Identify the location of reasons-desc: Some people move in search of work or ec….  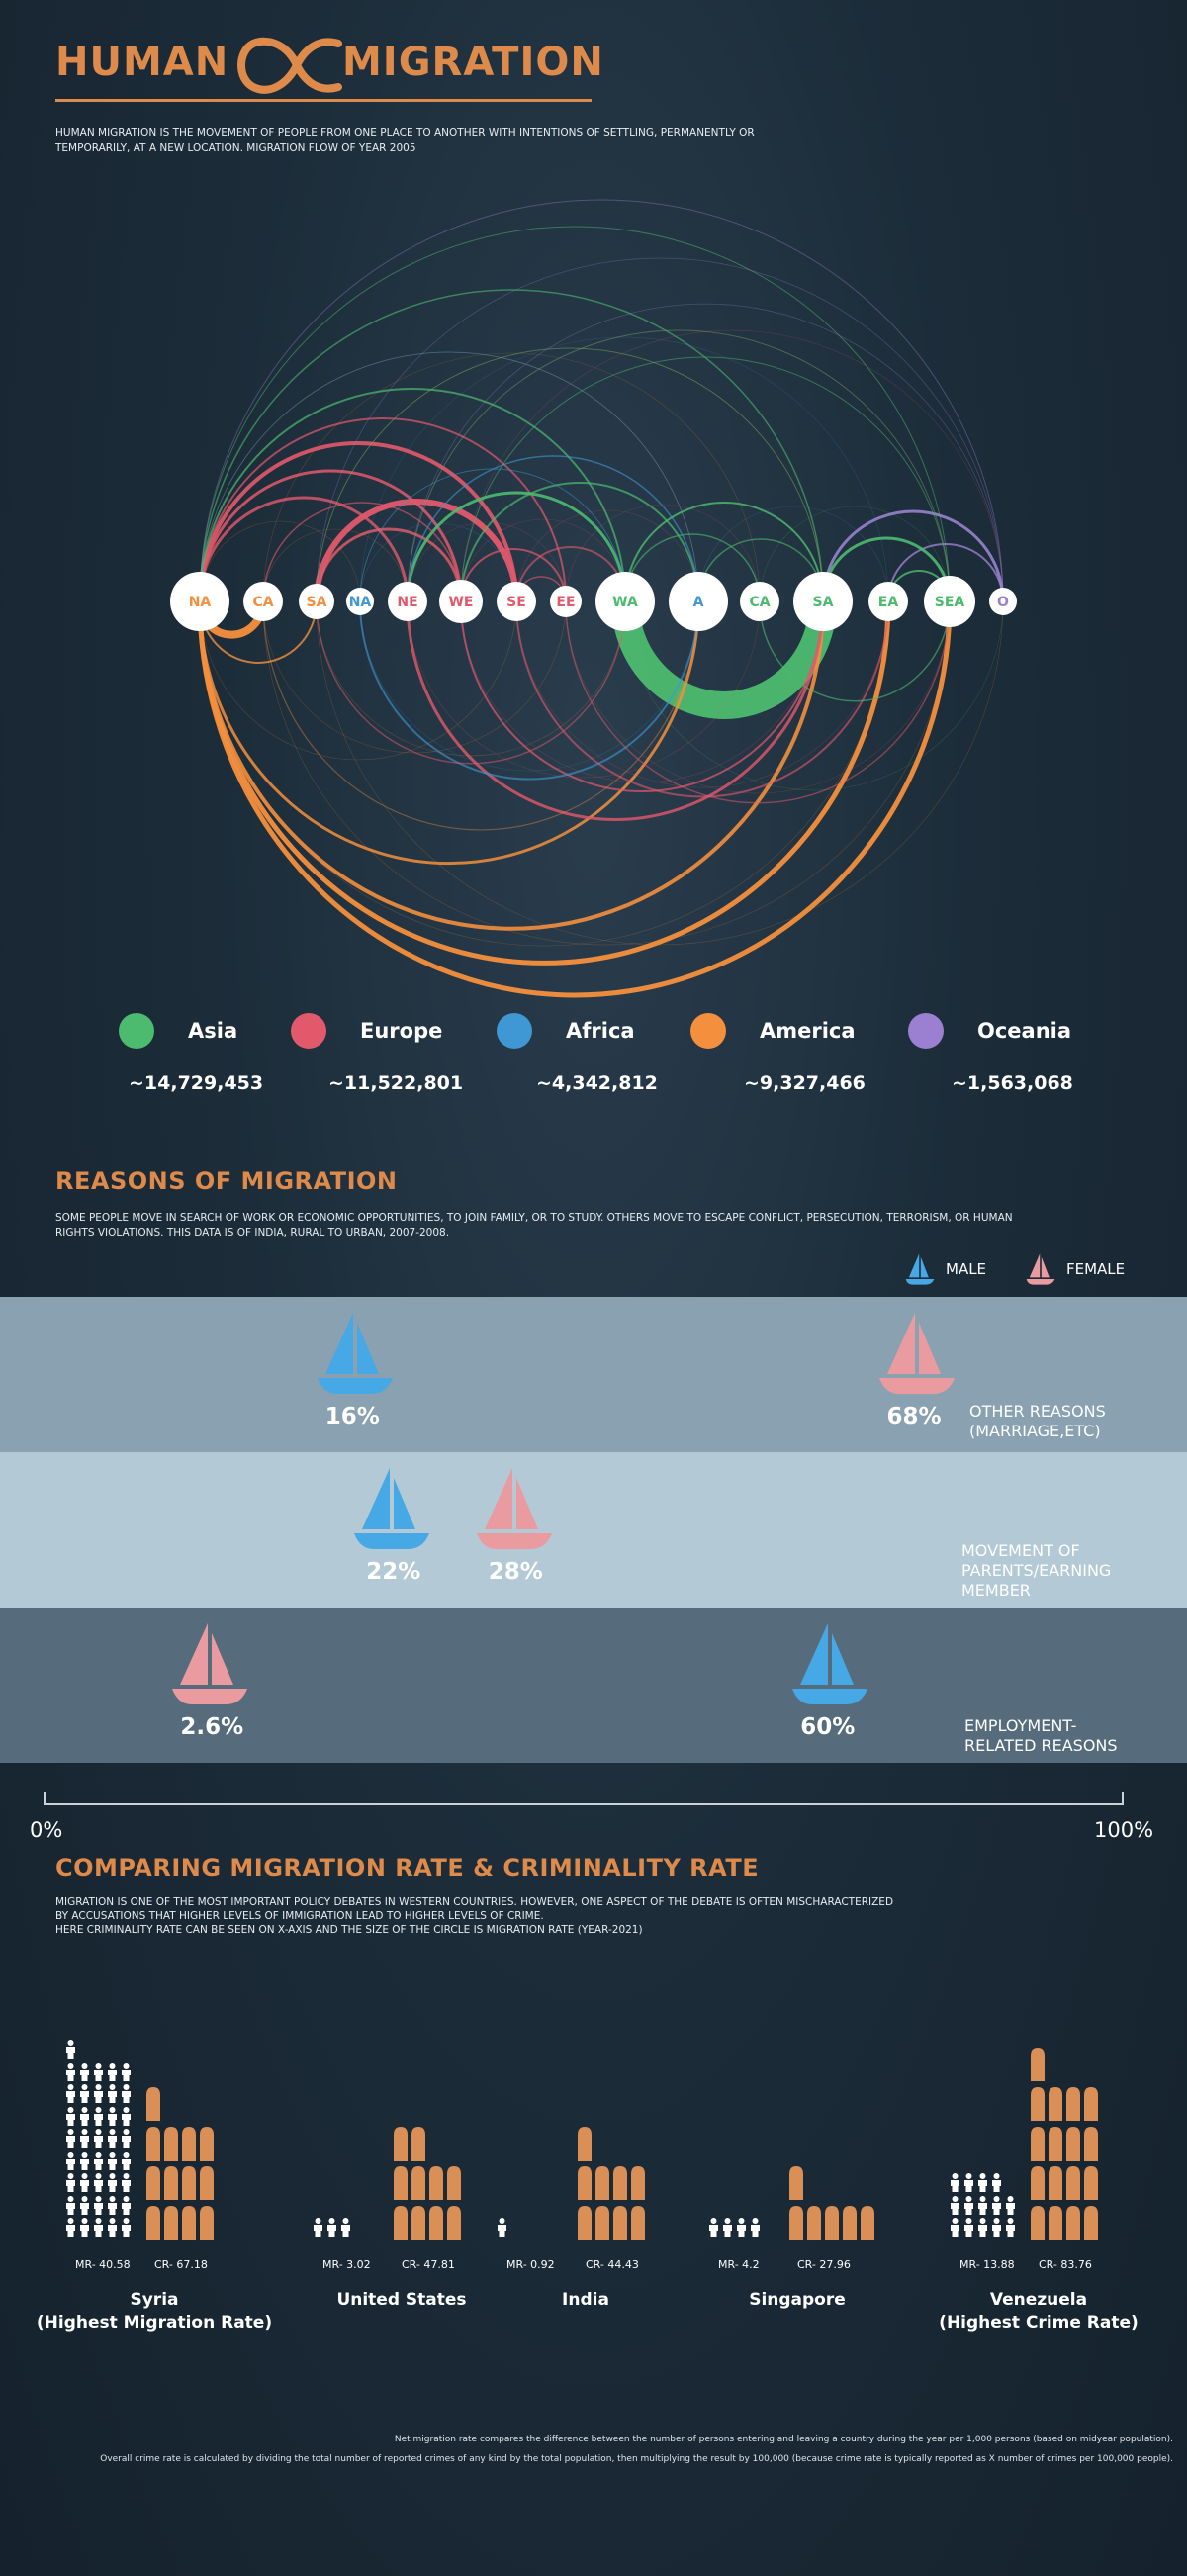
(534, 1225).